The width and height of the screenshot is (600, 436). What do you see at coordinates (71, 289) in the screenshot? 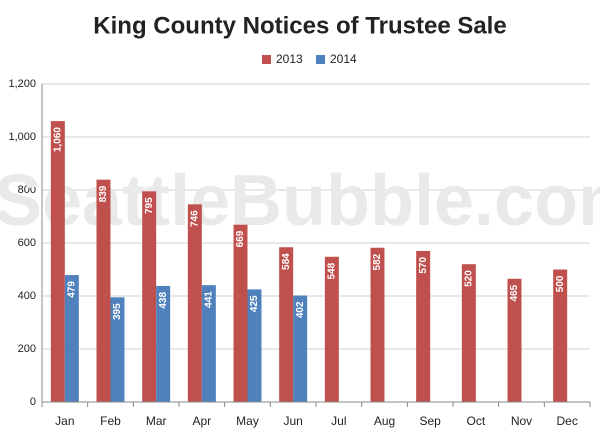
I see `data-label: 479` at bounding box center [71, 289].